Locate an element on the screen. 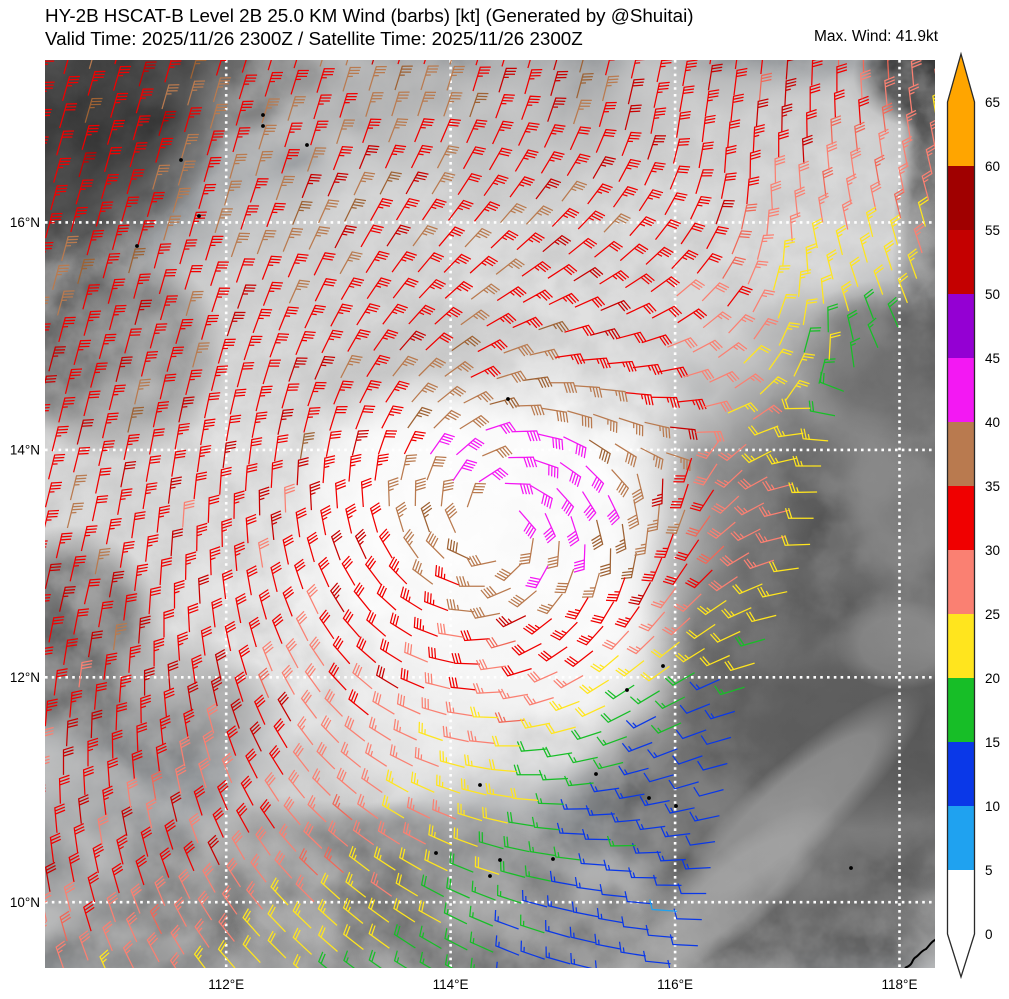 The height and width of the screenshot is (999, 1009). svg-text: 10°N is located at coordinates (25, 902).